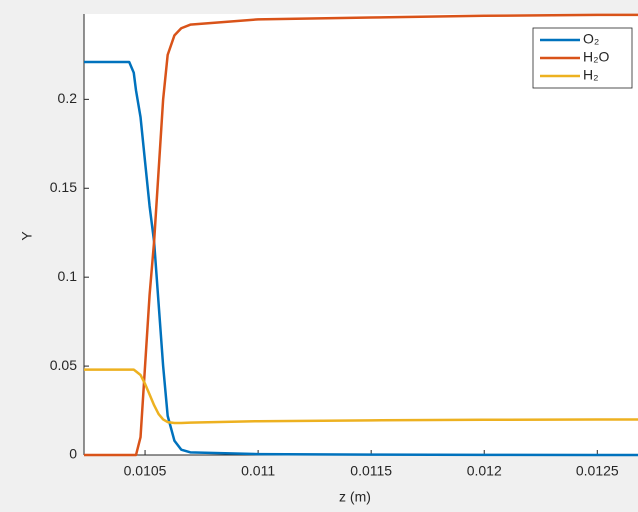 Image resolution: width=638 pixels, height=512 pixels. What do you see at coordinates (596, 57) in the screenshot?
I see `legend-label: H₂O` at bounding box center [596, 57].